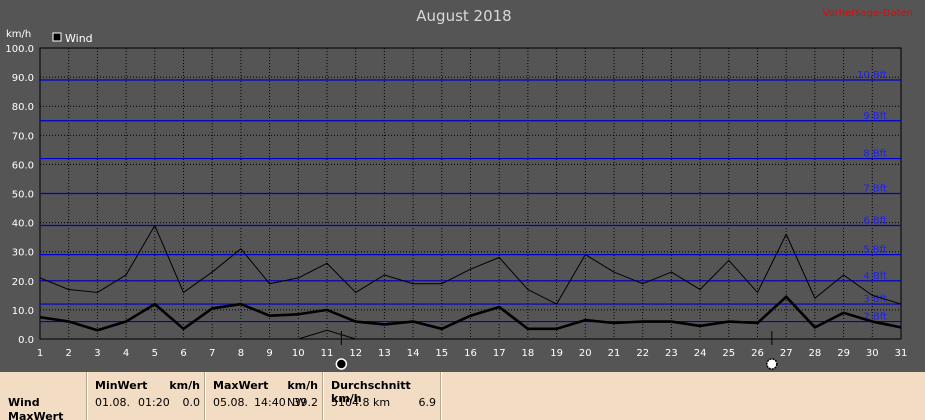  I want to click on forecast-warning: Vorhersage-Daten, so click(868, 13).